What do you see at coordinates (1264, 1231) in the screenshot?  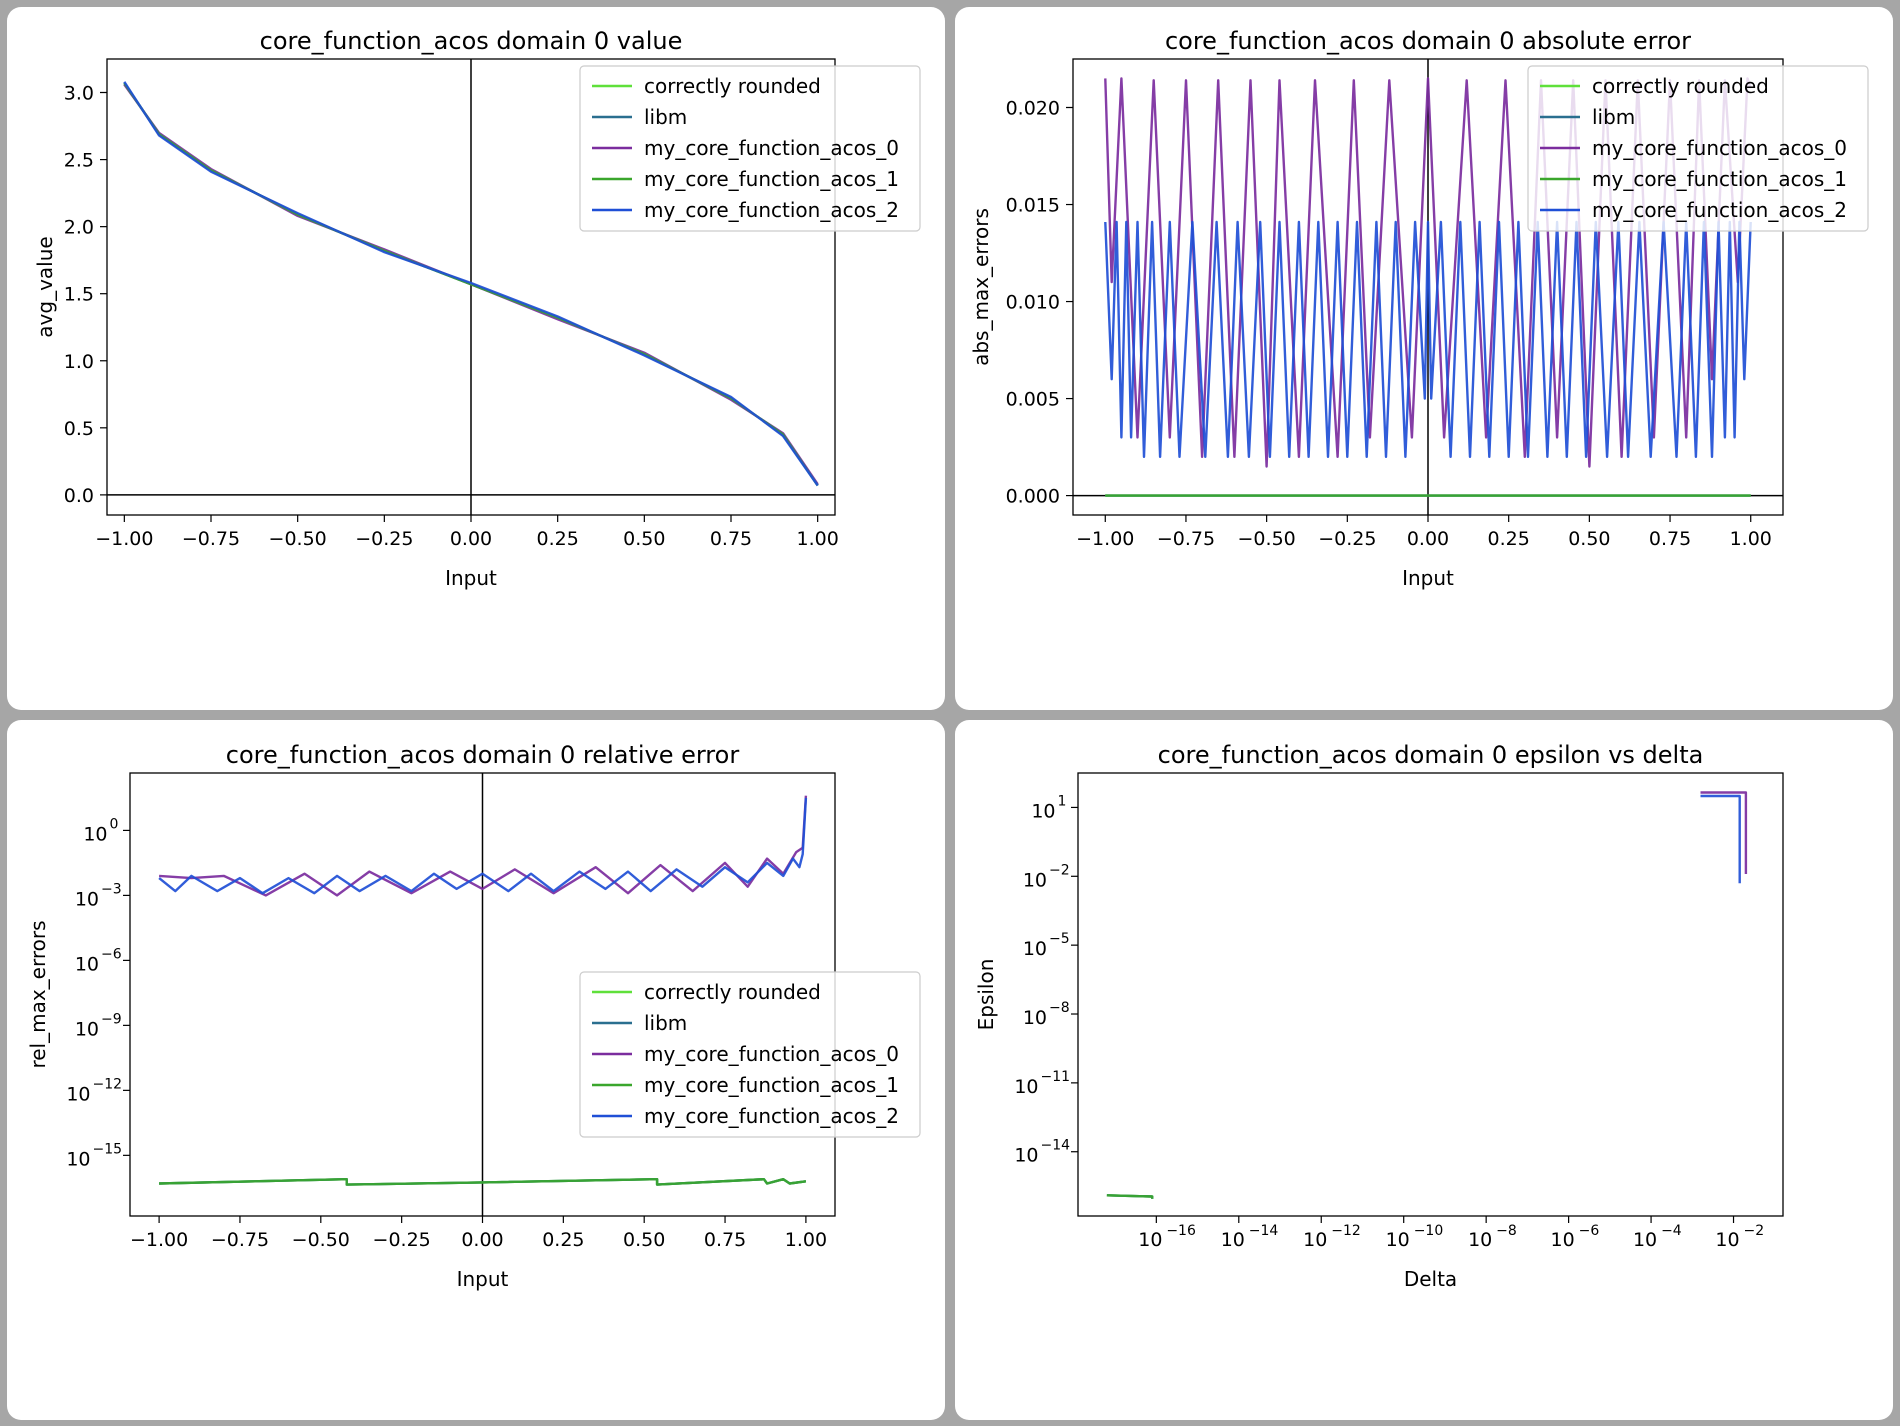 I see `x-tick-exponent: −14` at bounding box center [1264, 1231].